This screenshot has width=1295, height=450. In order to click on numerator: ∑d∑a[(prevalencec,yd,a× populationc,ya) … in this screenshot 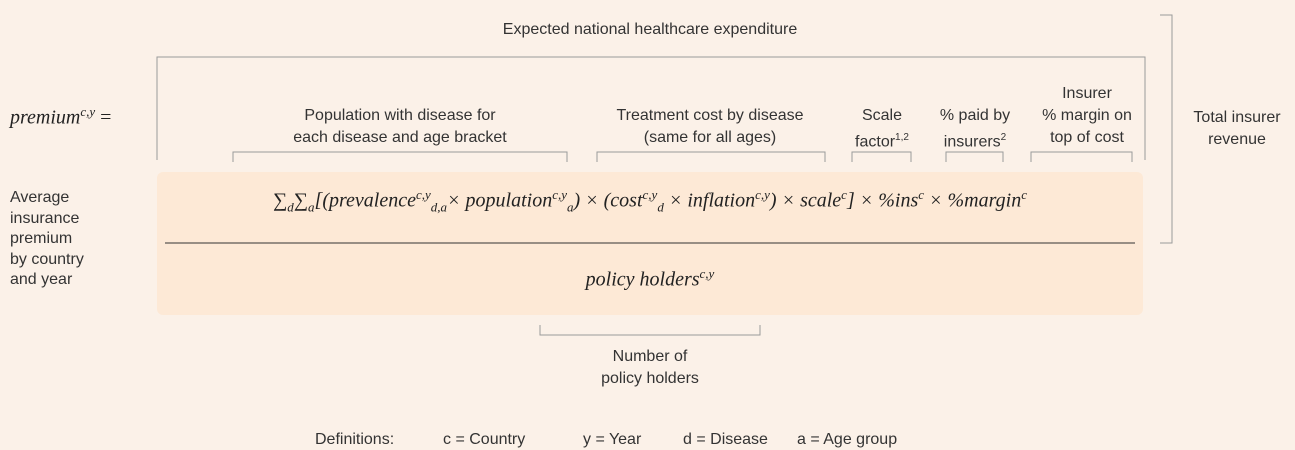, I will do `click(650, 201)`.